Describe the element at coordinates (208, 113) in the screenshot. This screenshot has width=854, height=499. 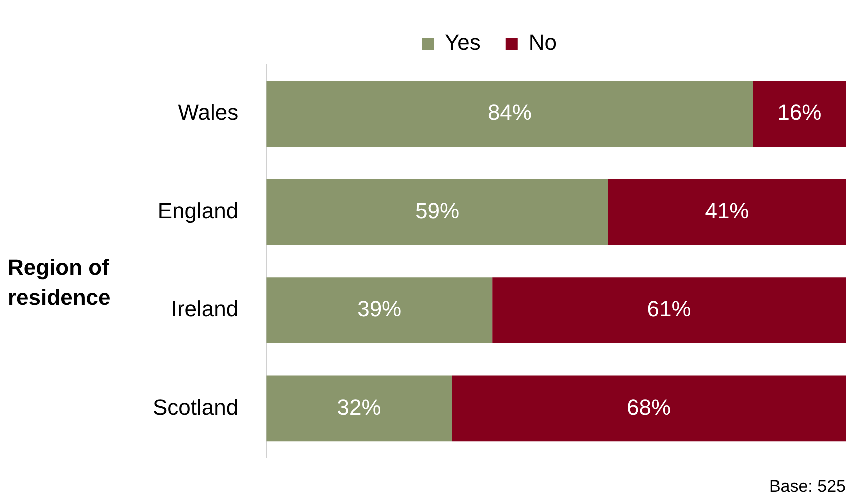
I see `y-tick-label: Wales` at that location.